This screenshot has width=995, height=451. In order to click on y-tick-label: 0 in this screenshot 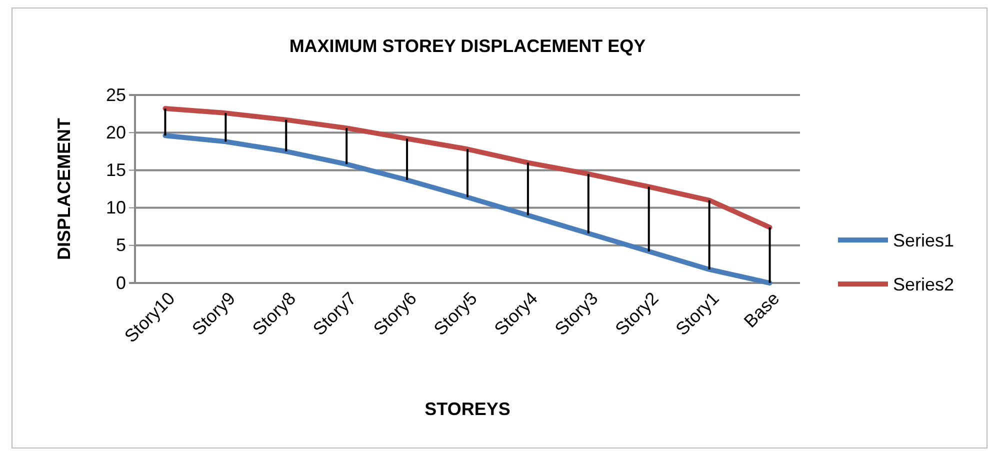, I will do `click(121, 282)`.